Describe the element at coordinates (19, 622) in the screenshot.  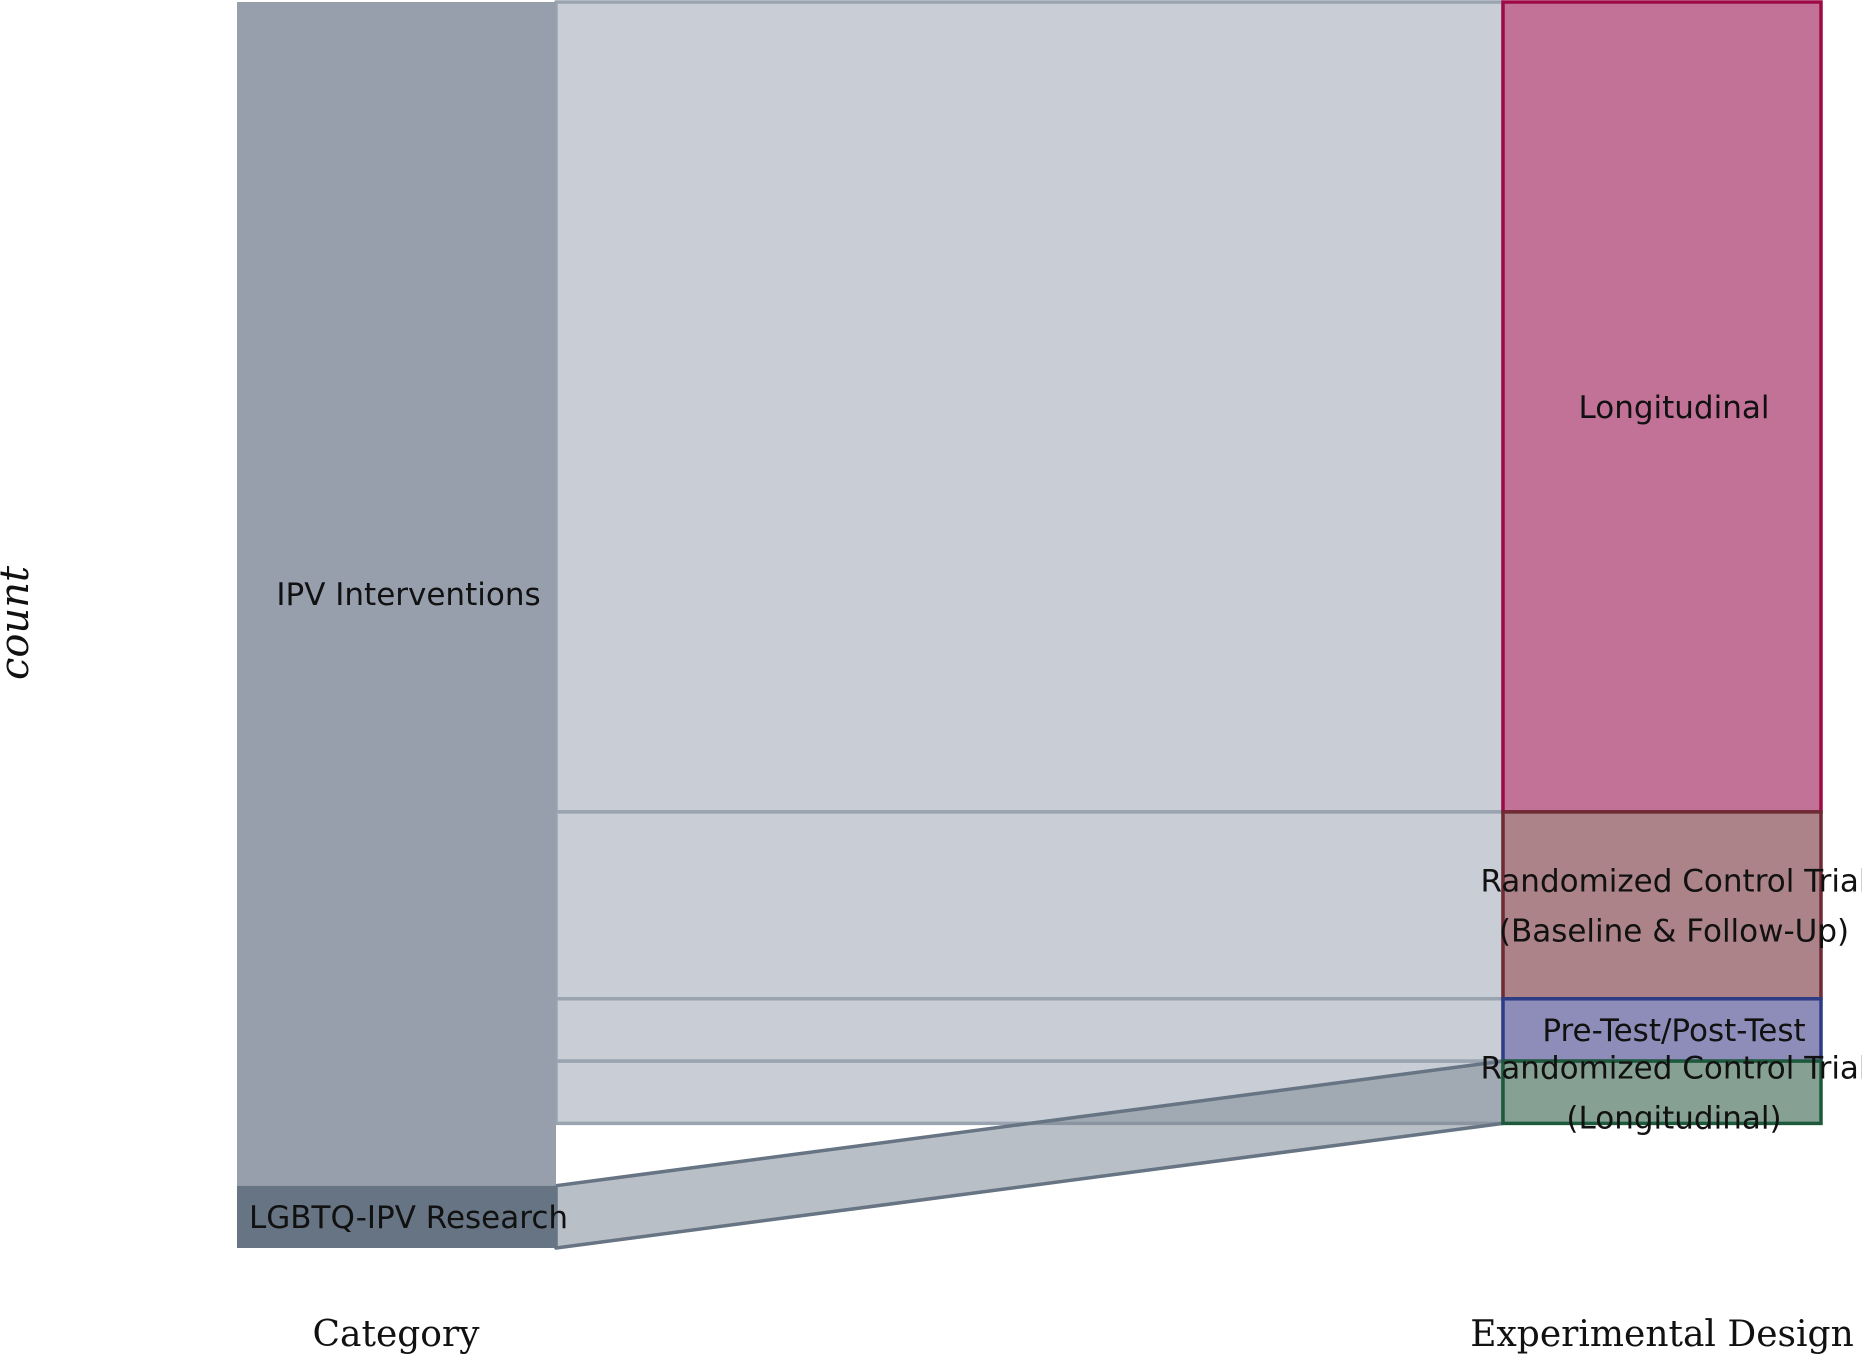
I see `y-axis-label: count` at that location.